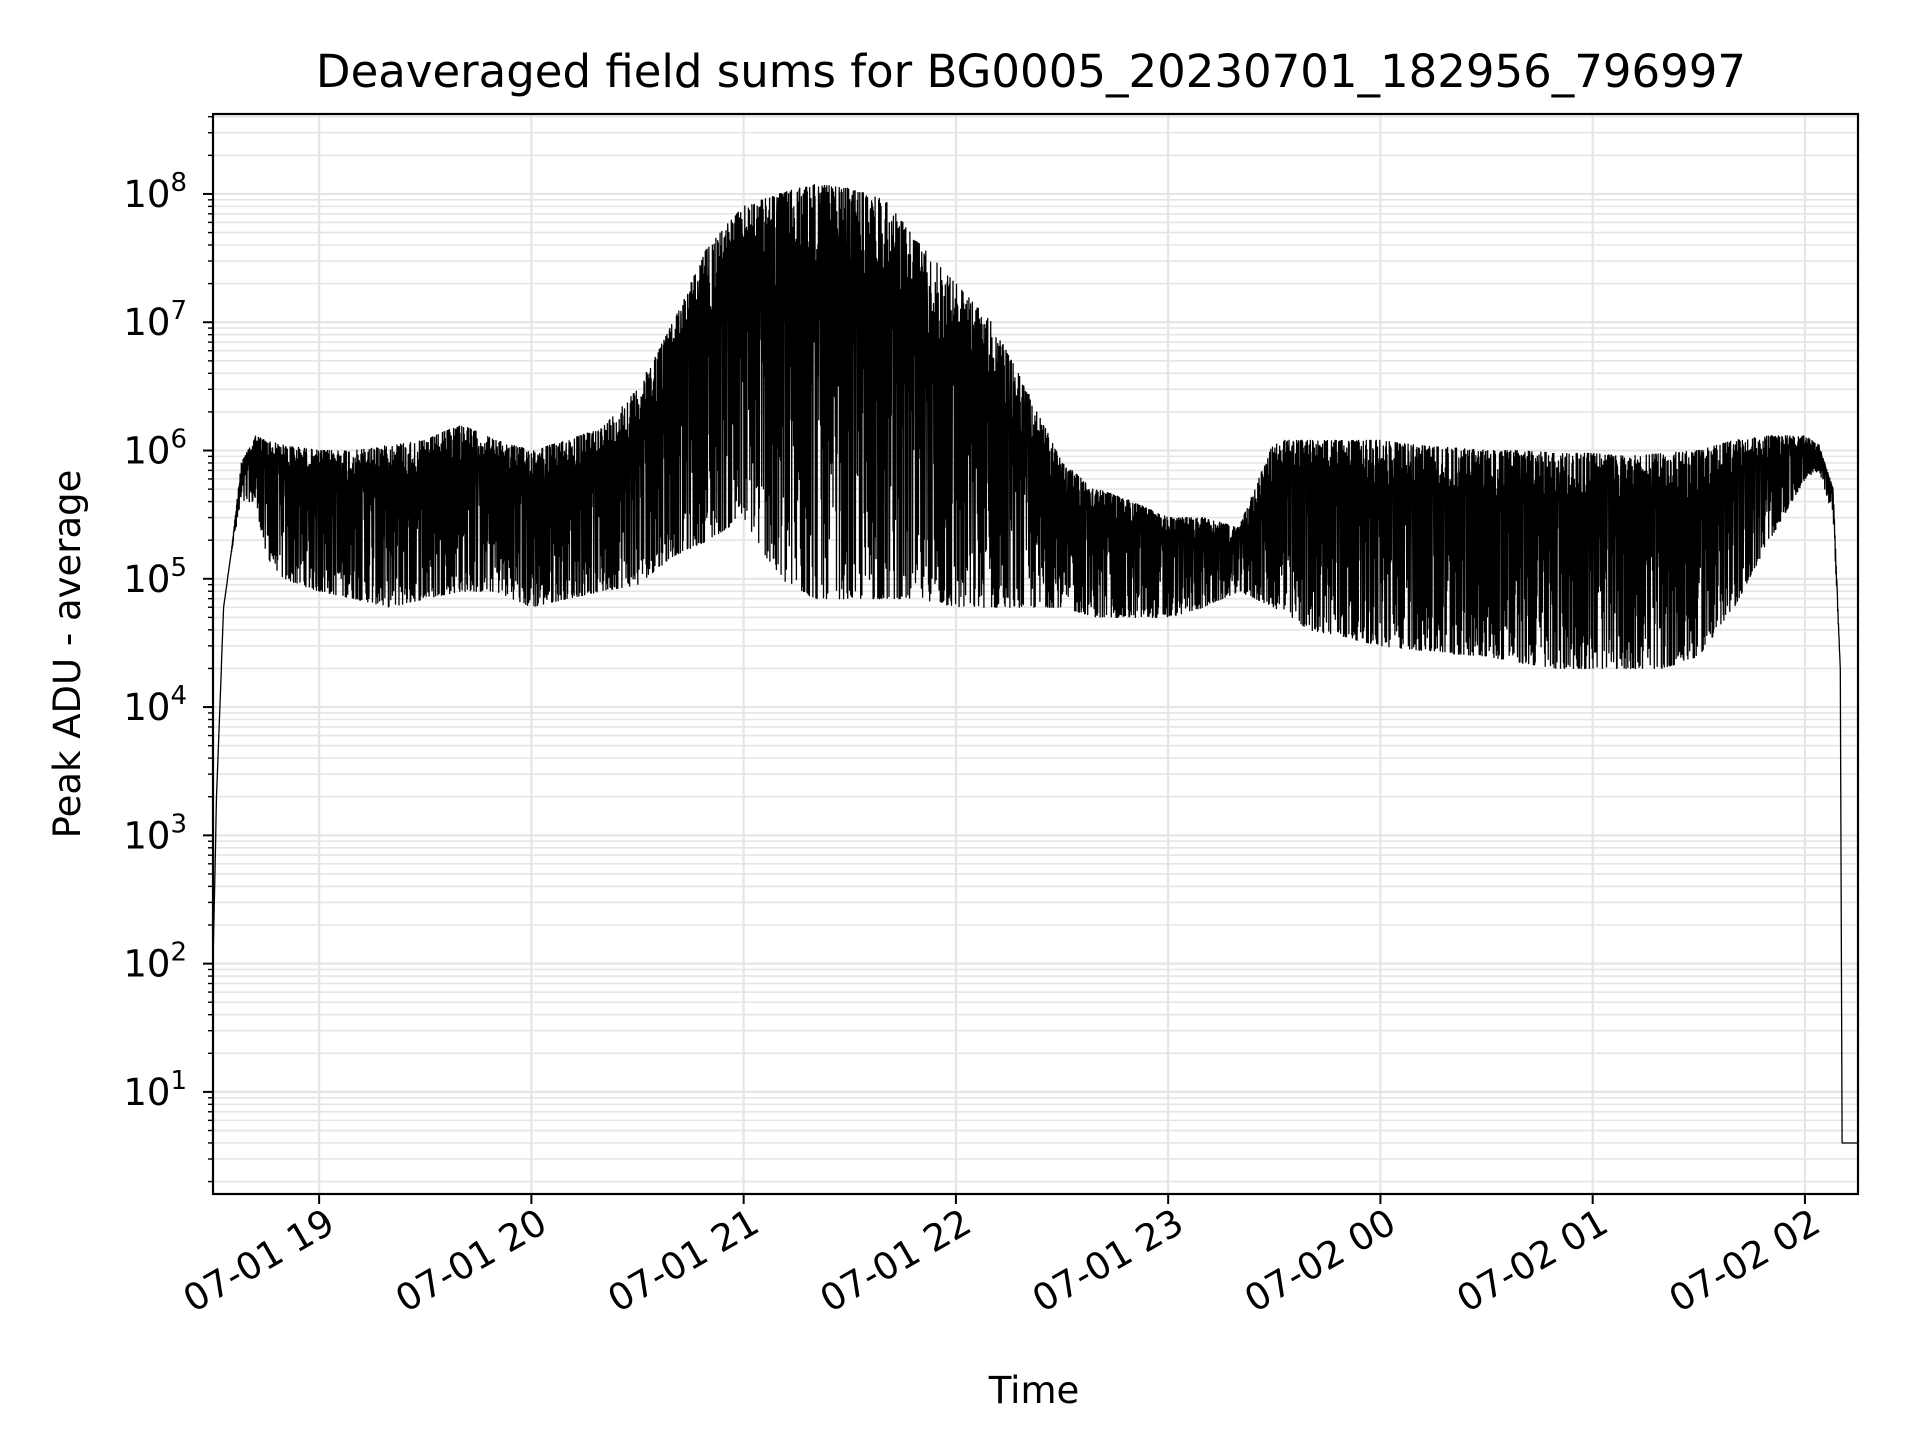 This screenshot has width=1920, height=1440. What do you see at coordinates (178, 440) in the screenshot?
I see `y-tick-exponent: 6` at bounding box center [178, 440].